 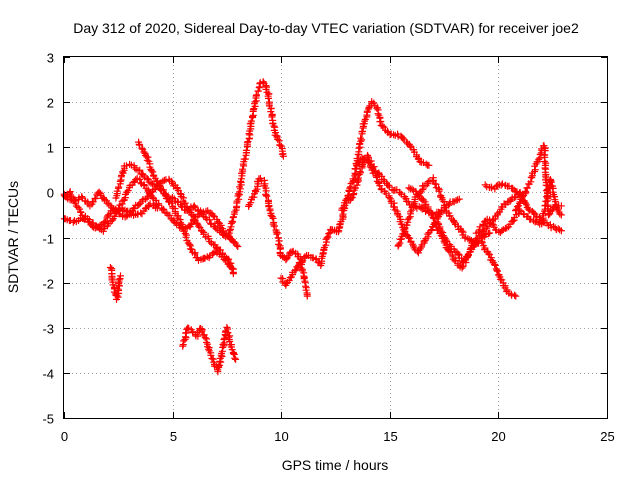 I want to click on y-tick-label: -5, so click(x=48, y=419).